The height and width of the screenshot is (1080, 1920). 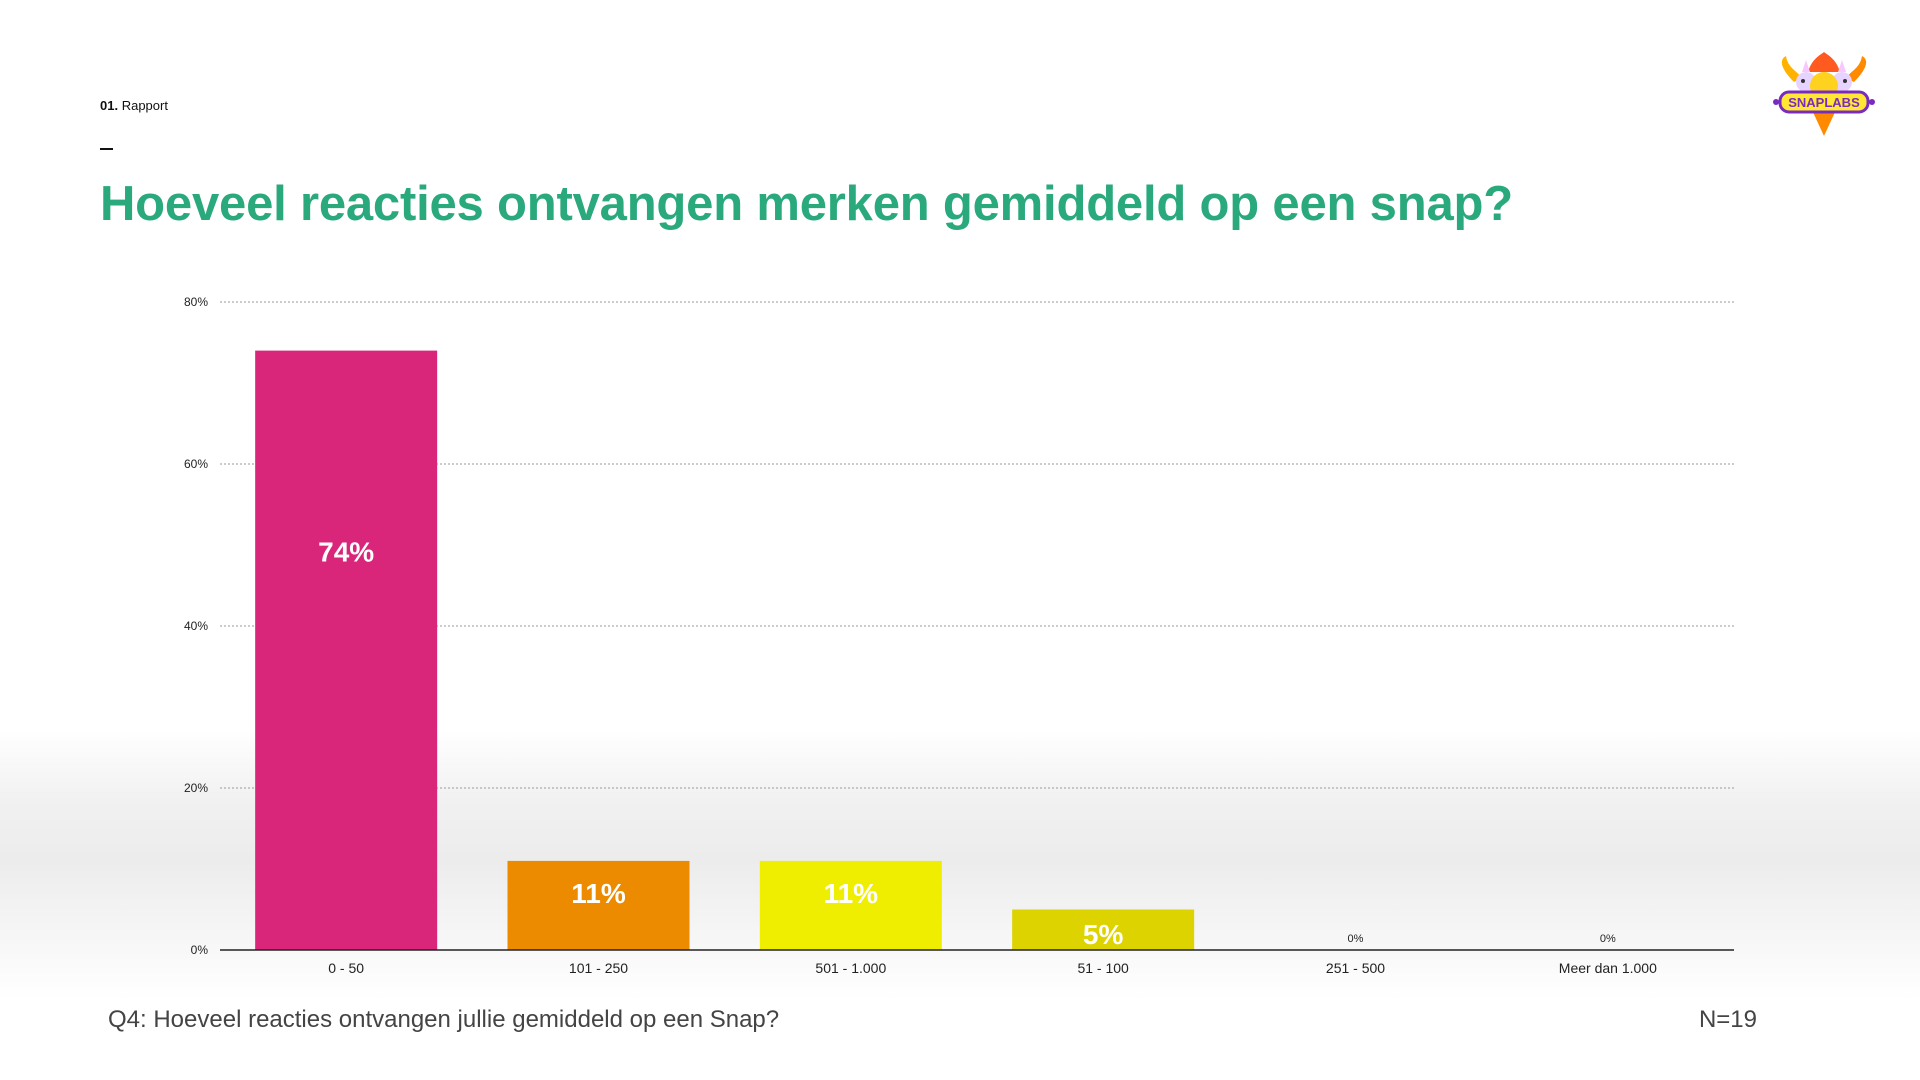 What do you see at coordinates (109, 105) in the screenshot?
I see `section-number: 01.` at bounding box center [109, 105].